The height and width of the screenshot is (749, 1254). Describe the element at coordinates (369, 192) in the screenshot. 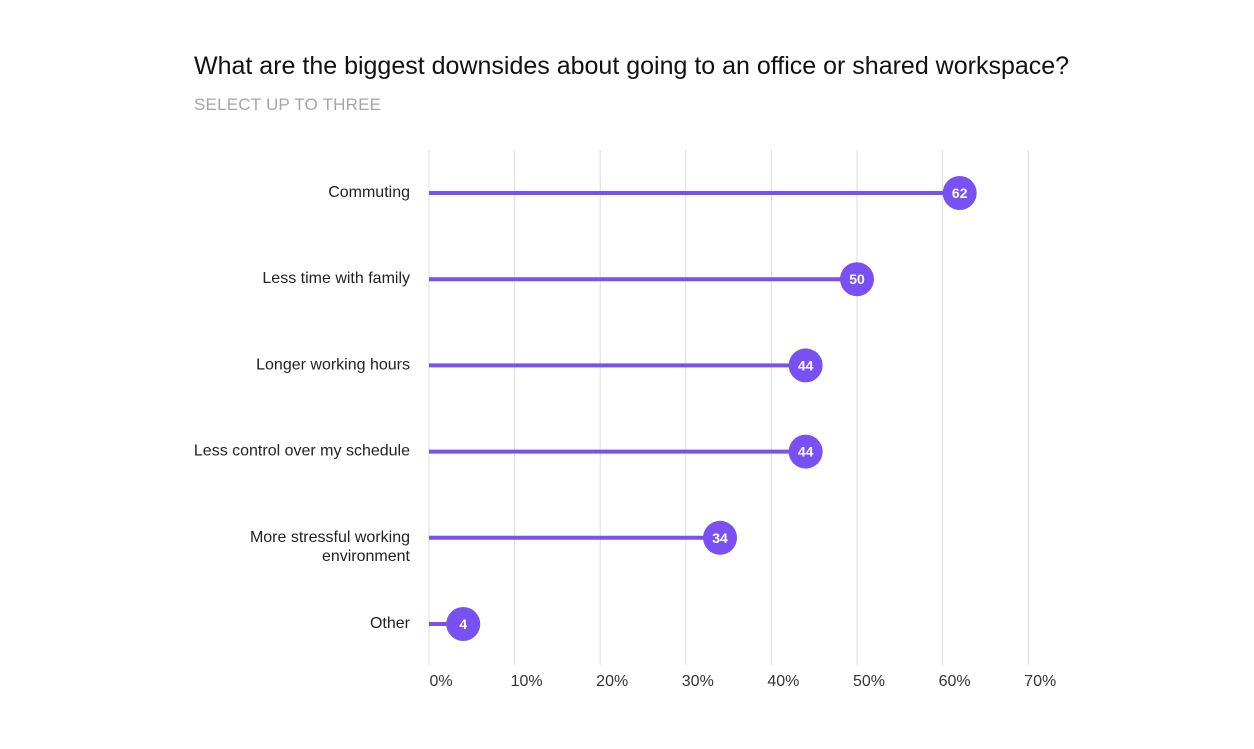

I see `category-label: Commuting` at that location.